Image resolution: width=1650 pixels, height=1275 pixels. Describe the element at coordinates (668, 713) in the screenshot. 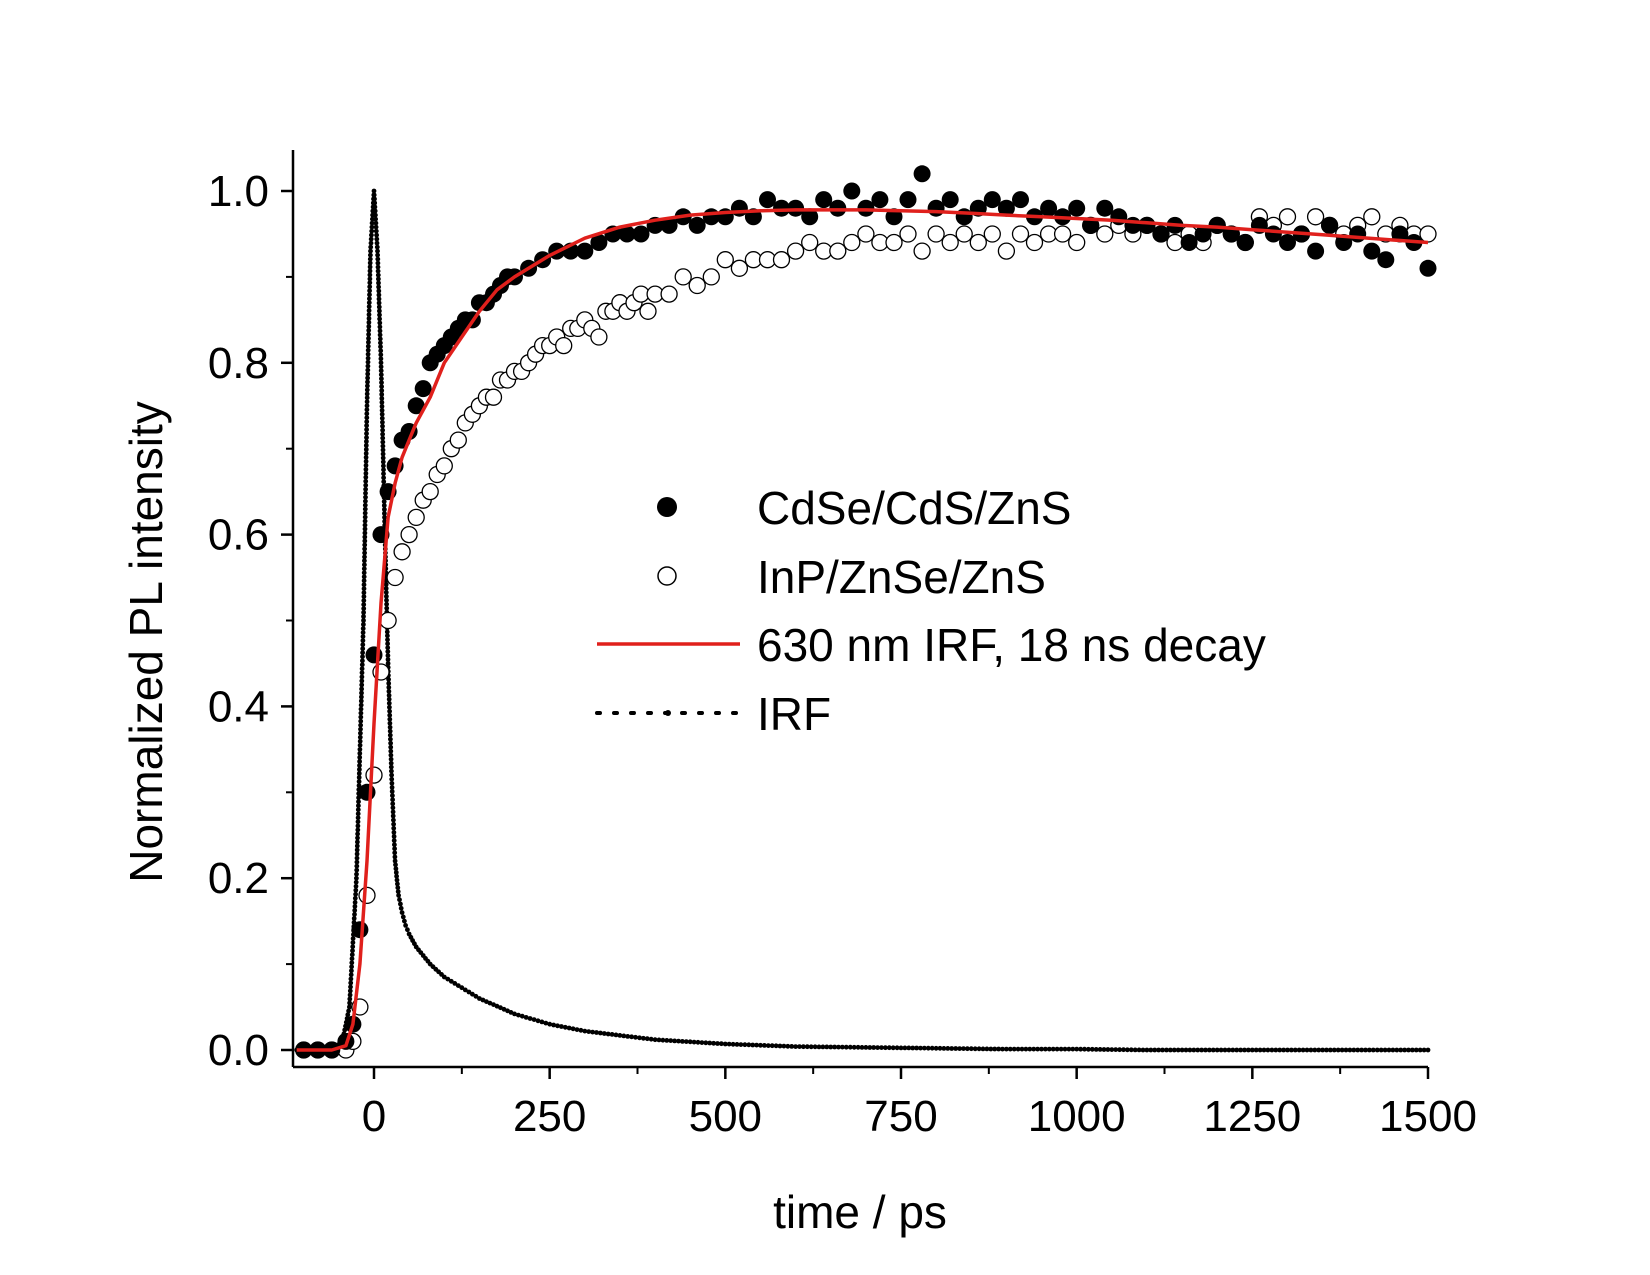

I see `legend-marker-irf` at that location.